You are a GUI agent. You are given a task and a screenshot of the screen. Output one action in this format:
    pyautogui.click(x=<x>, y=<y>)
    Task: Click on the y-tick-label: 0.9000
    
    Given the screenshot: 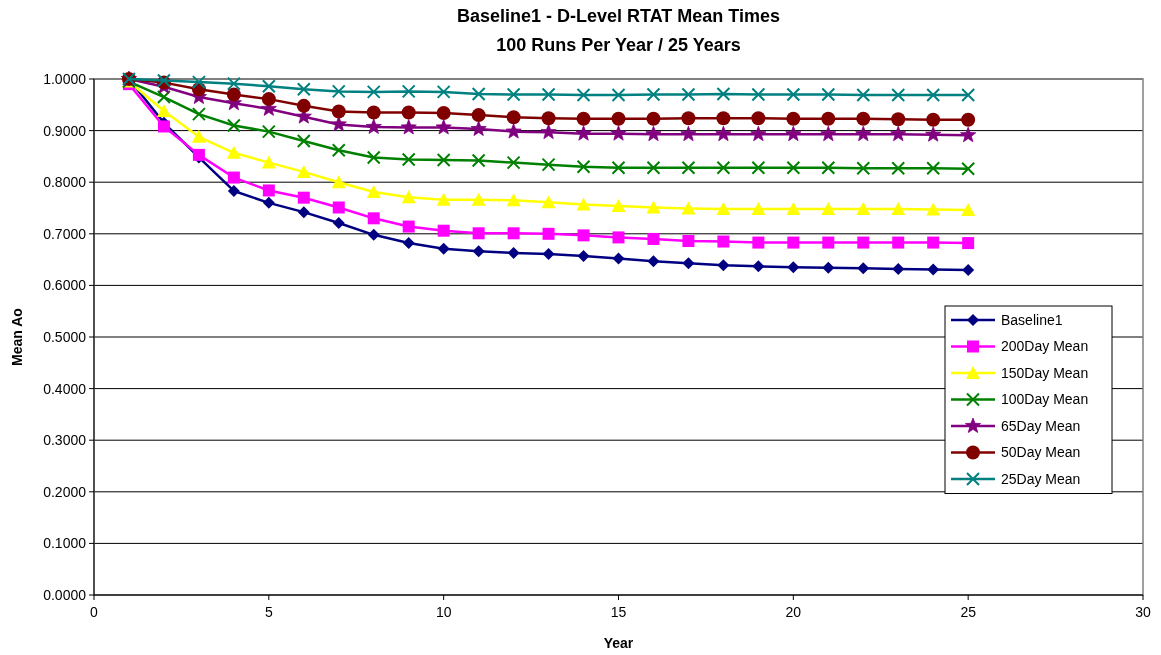 What is the action you would take?
    pyautogui.click(x=65, y=130)
    